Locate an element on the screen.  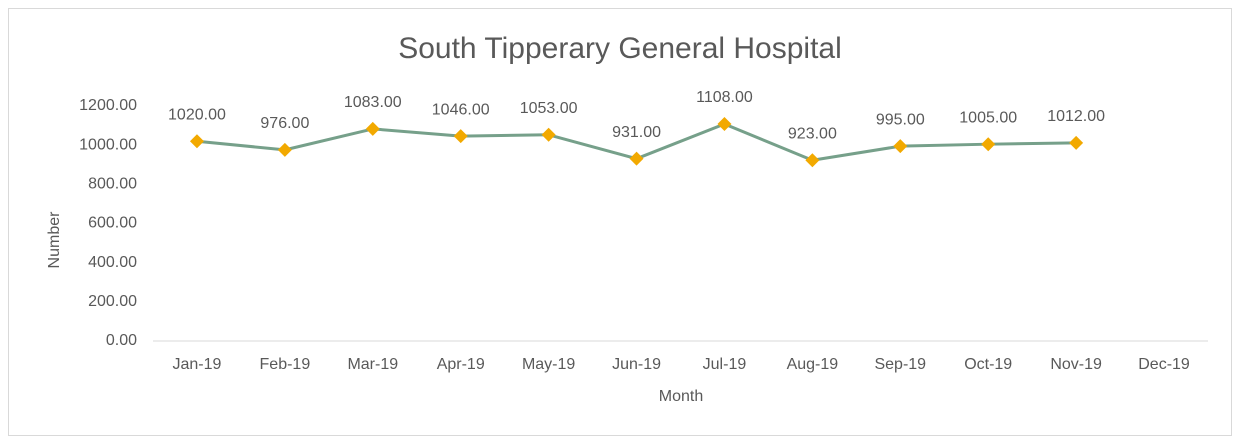
y-tick-label: 800.00 is located at coordinates (112, 184).